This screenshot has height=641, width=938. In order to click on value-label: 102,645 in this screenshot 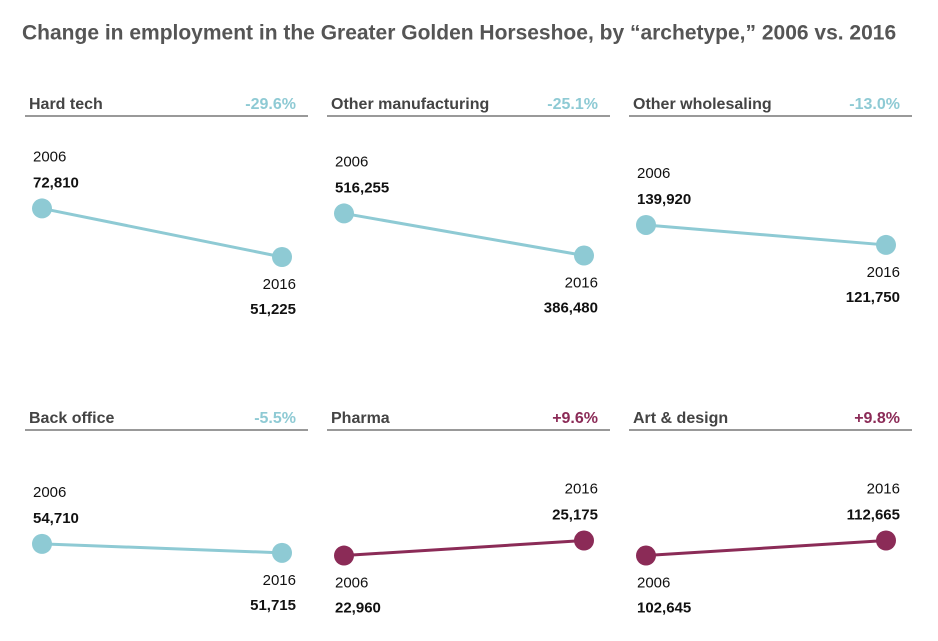, I will do `click(664, 608)`.